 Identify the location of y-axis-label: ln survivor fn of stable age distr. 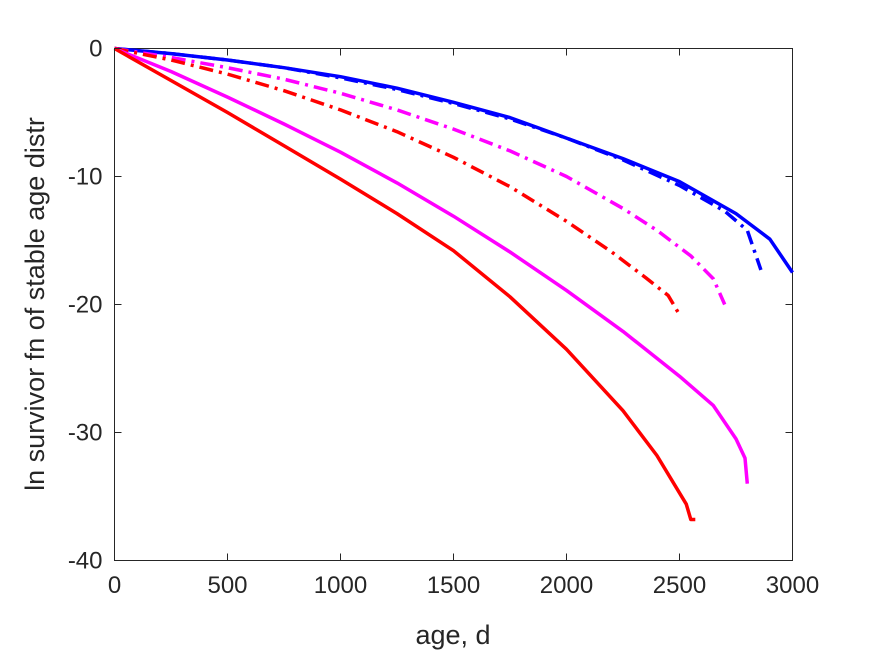
(35, 304).